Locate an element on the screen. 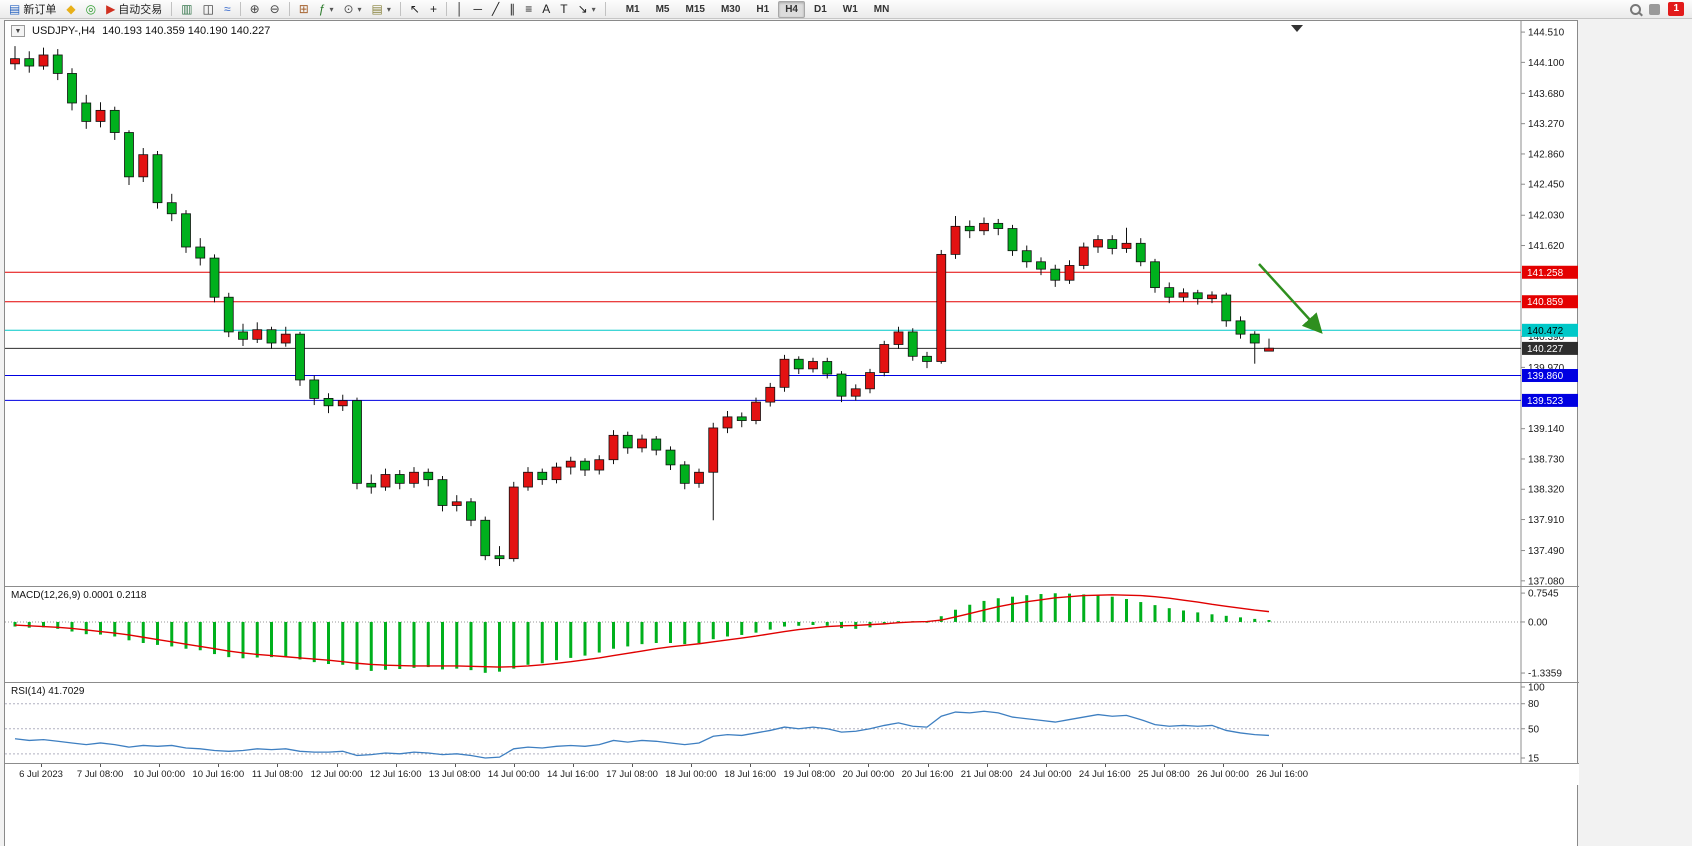  cursor-button: ↖ is located at coordinates (415, 9).